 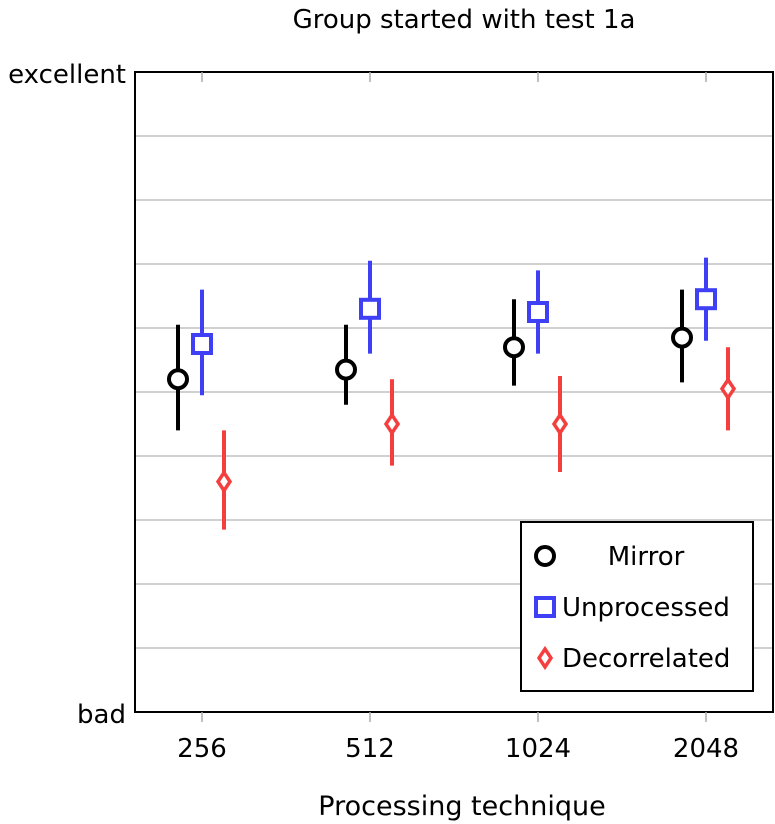 What do you see at coordinates (454, 326) in the screenshot?
I see `series-unprocessed` at bounding box center [454, 326].